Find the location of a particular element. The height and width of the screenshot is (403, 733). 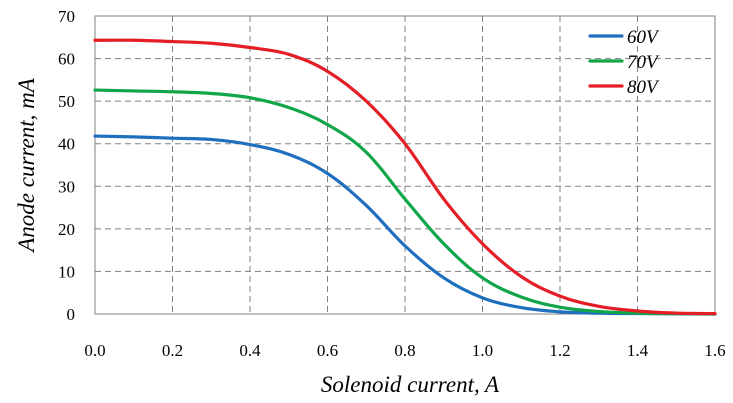

legend: 60V 70V 80V is located at coordinates (624, 62).